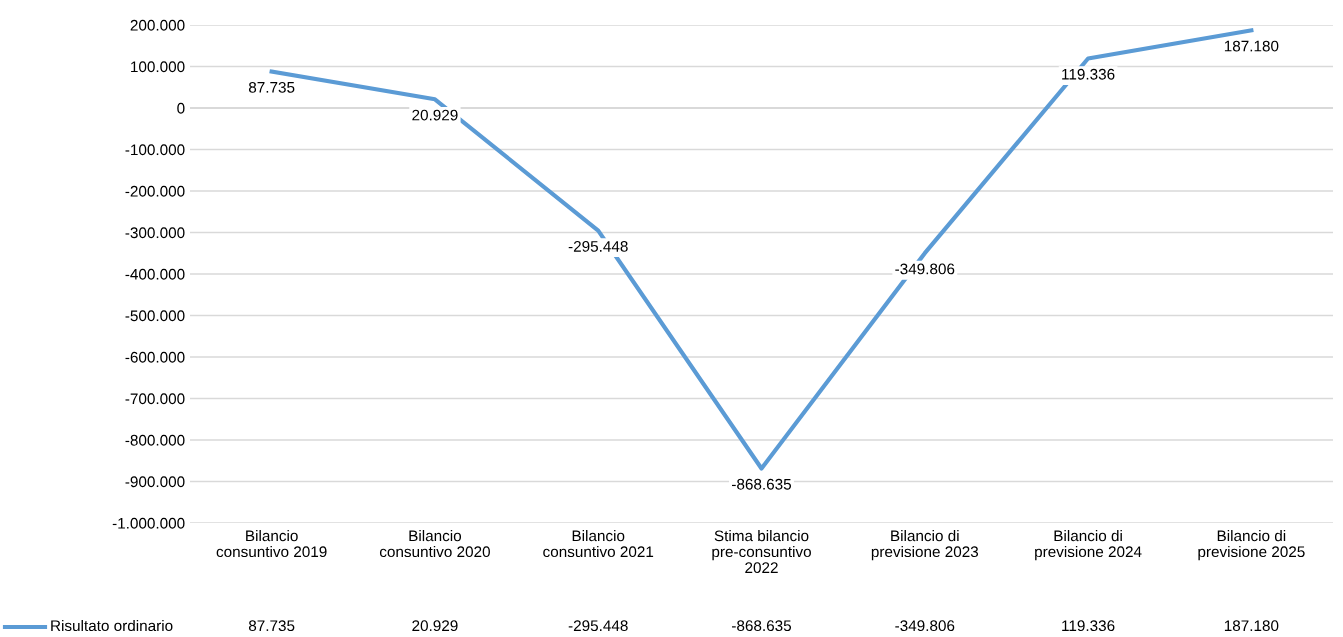 Image resolution: width=1343 pixels, height=637 pixels. What do you see at coordinates (1088, 626) in the screenshot?
I see `data-label: 119.336` at bounding box center [1088, 626].